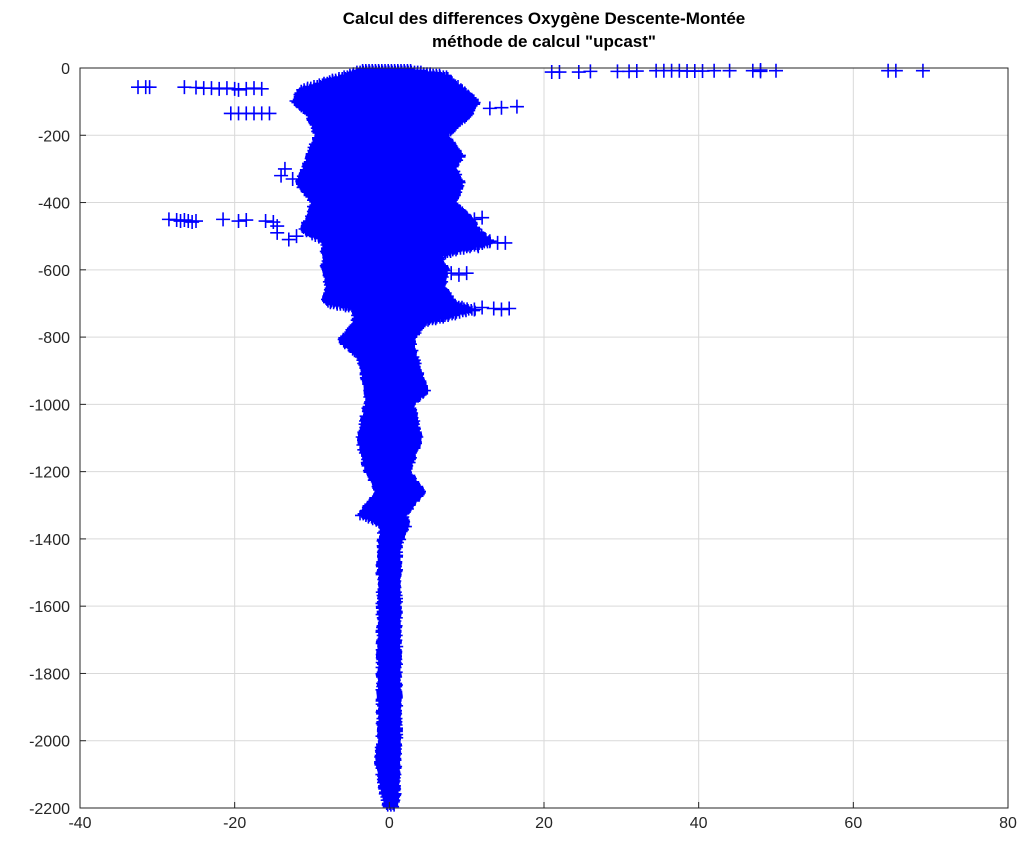 The image size is (1028, 844). What do you see at coordinates (544, 41) in the screenshot?
I see `chart-subtitle: méthode de calcul "upcast"` at bounding box center [544, 41].